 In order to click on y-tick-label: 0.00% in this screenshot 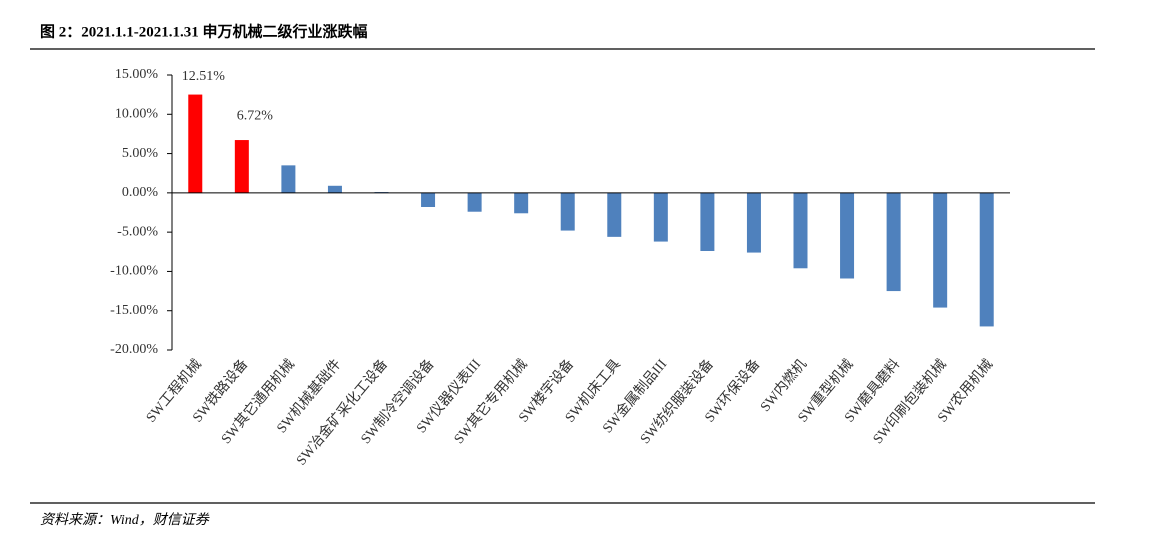, I will do `click(140, 192)`.